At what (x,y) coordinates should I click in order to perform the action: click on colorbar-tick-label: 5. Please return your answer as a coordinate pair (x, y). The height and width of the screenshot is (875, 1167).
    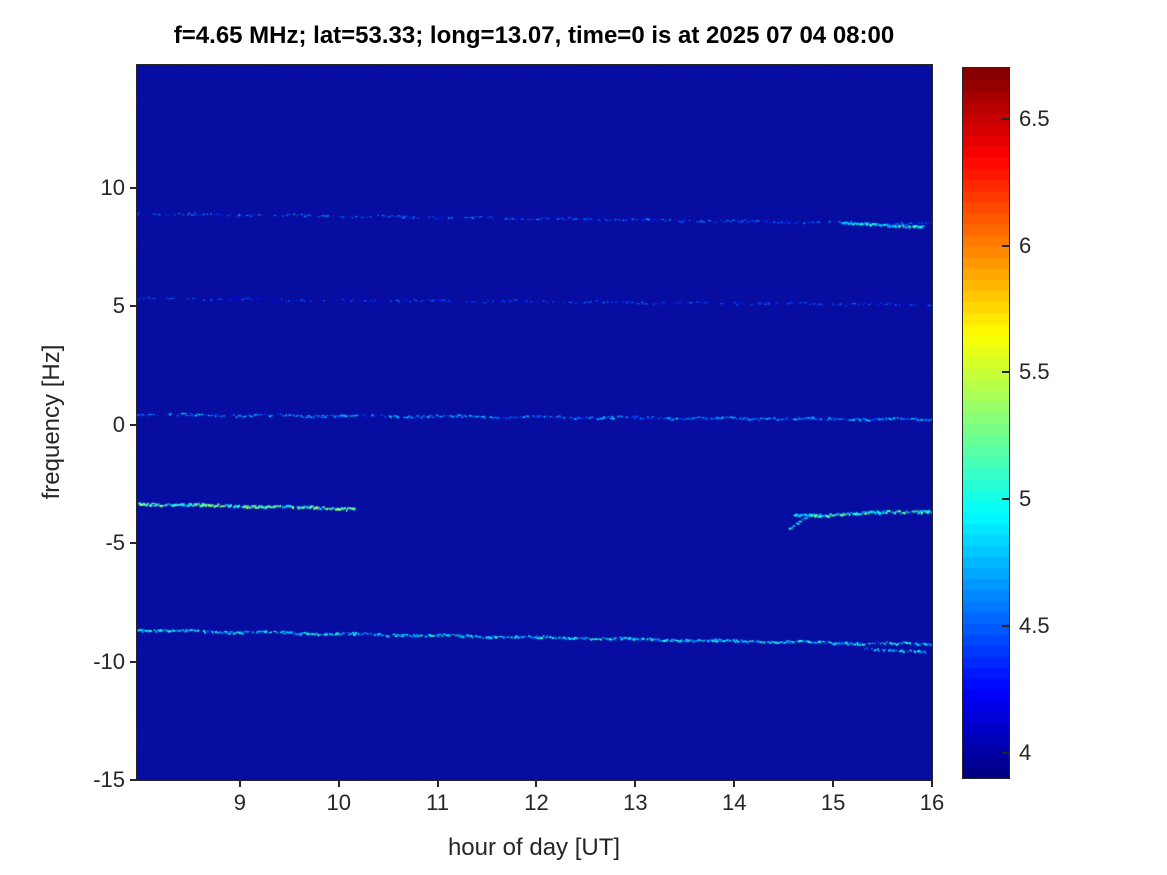
    Looking at the image, I should click on (1025, 499).